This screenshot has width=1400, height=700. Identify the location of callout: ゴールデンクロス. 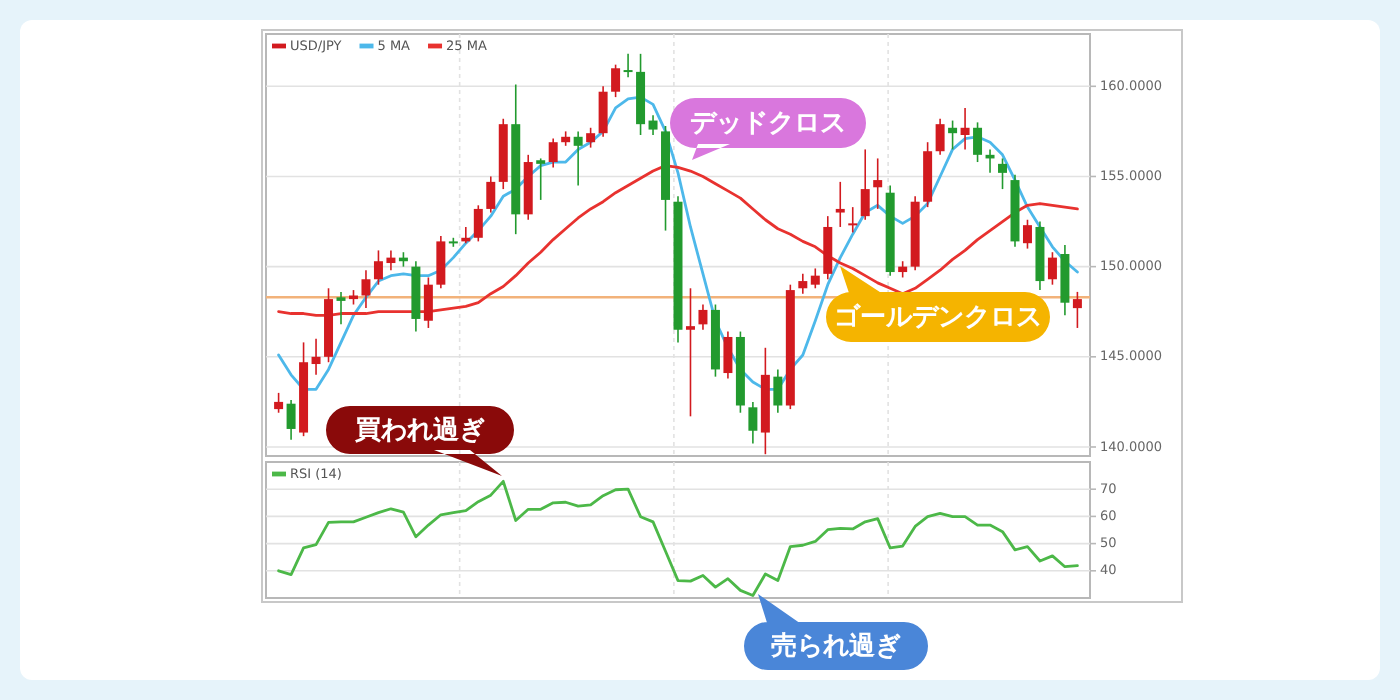
(938, 304).